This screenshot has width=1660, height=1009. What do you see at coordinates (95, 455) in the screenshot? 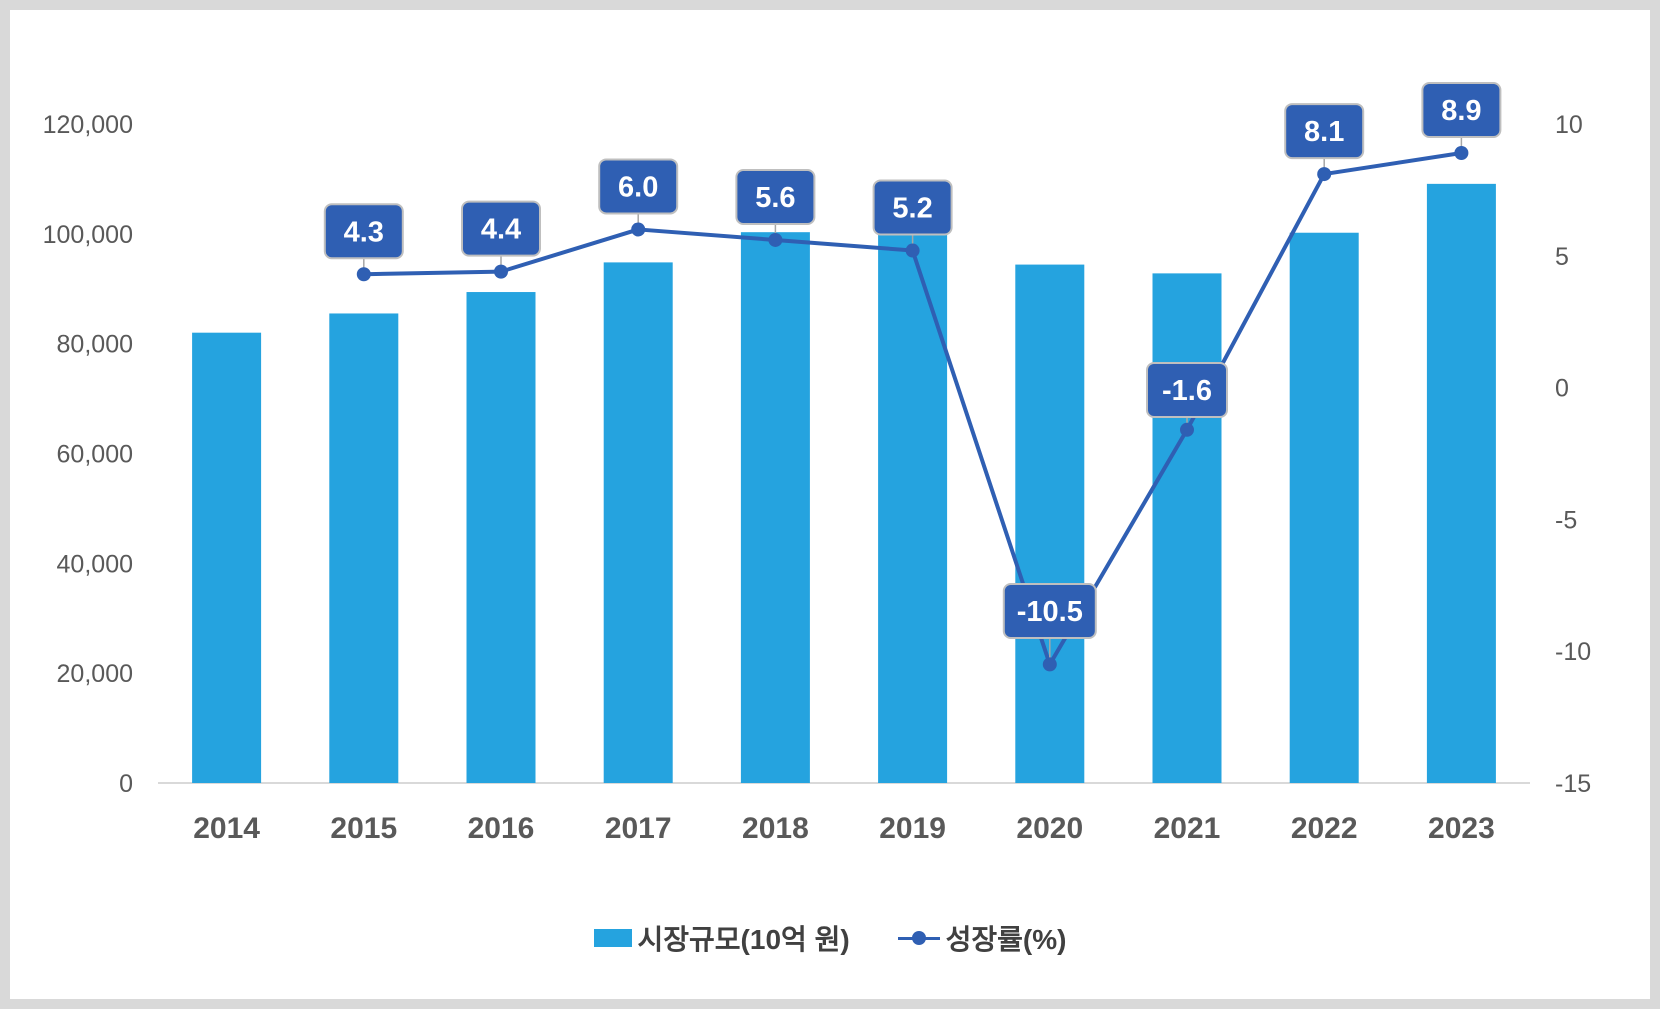
I see `y-left-tick-label: 60,000` at bounding box center [95, 455].